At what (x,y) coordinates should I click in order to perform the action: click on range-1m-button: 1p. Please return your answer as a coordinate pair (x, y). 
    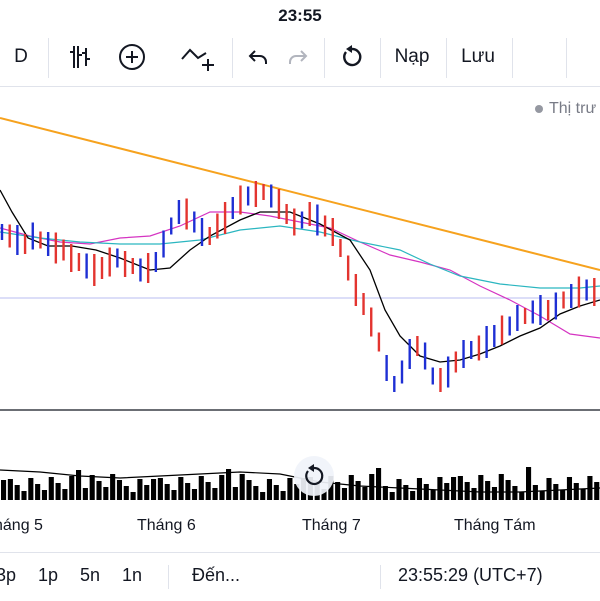
    Looking at the image, I should click on (48, 575).